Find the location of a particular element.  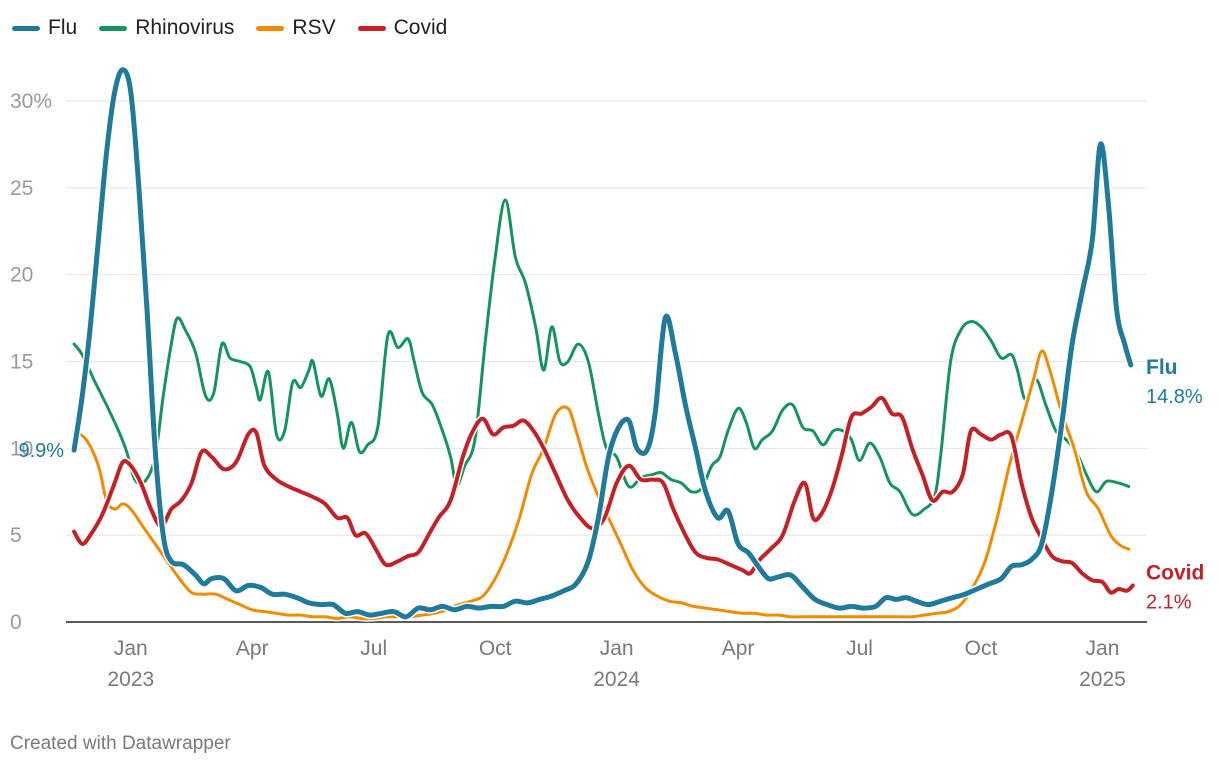

legend-label-rsv: RSV is located at coordinates (314, 27).